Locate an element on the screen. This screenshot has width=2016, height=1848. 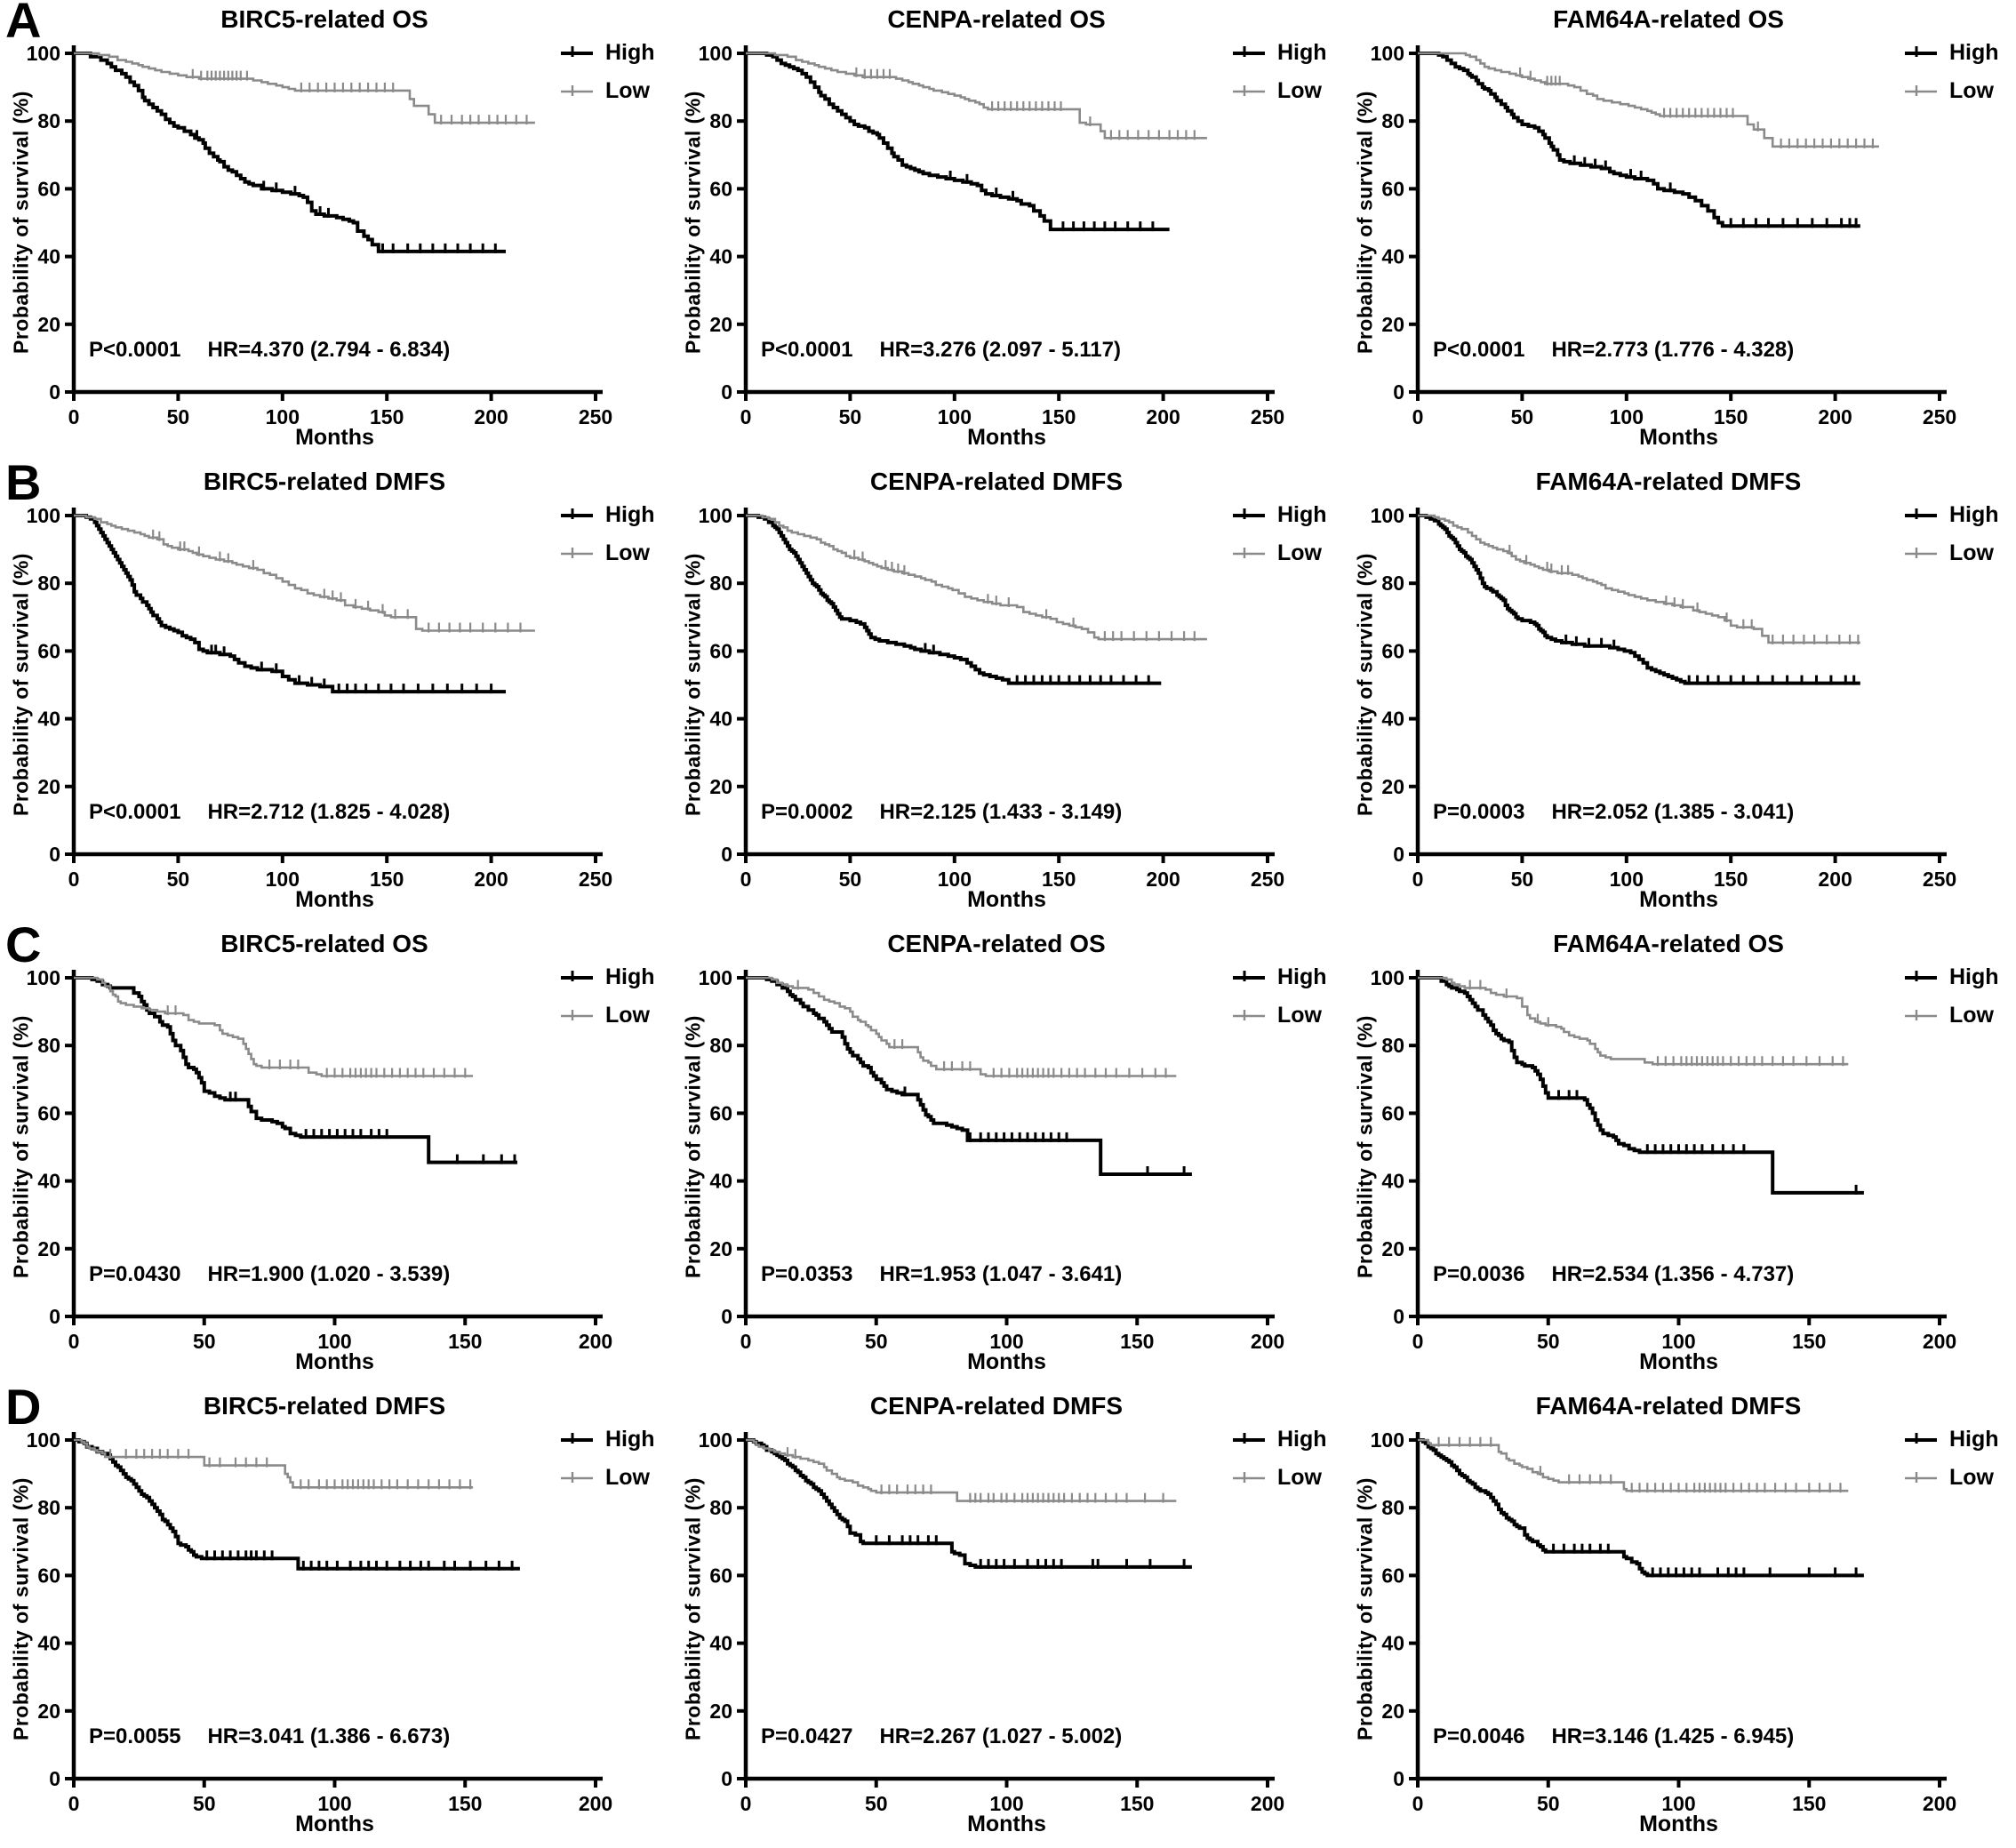
panel-title: FAM64A-related DMFS is located at coordinates (1668, 1406).